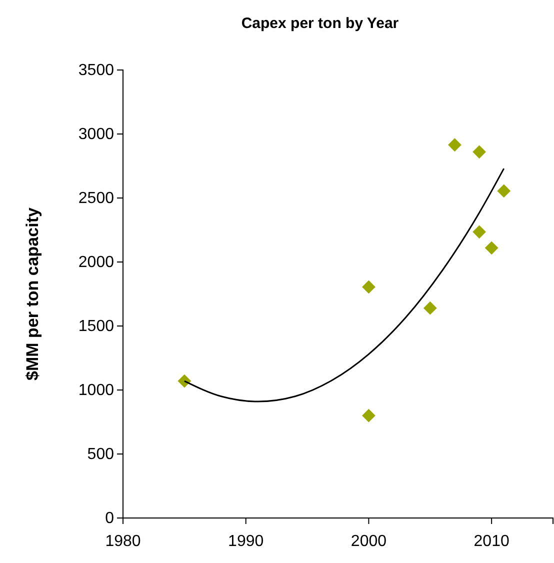 This screenshot has width=554, height=563. I want to click on y-tick-label: 2500, so click(96, 199).